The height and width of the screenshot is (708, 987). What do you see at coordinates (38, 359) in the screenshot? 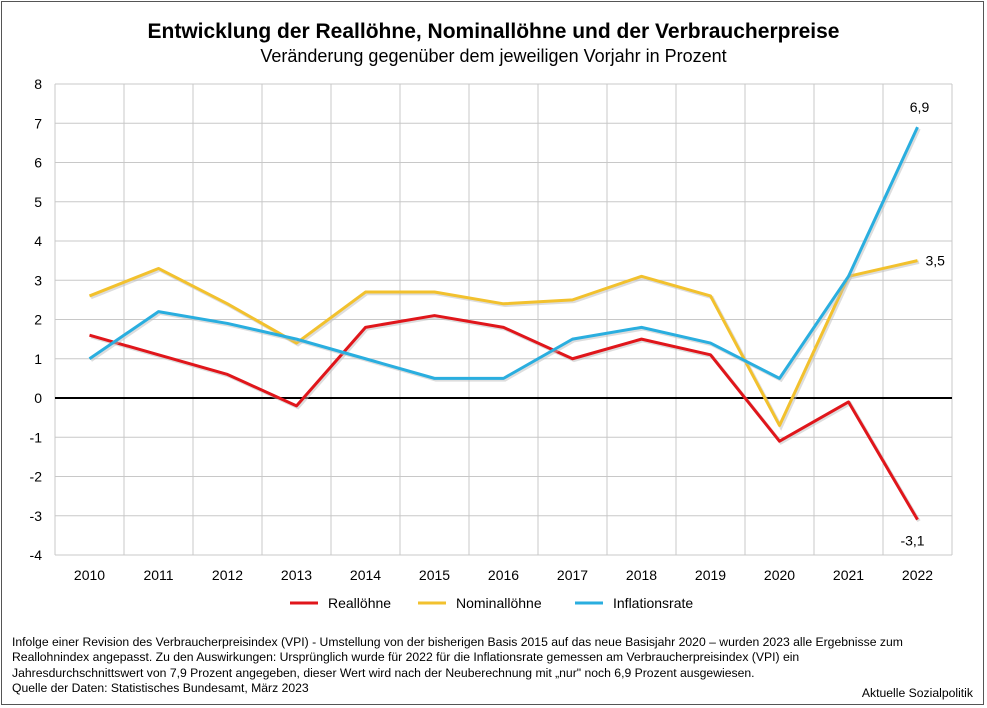
I see `y-tick-label: 1` at bounding box center [38, 359].